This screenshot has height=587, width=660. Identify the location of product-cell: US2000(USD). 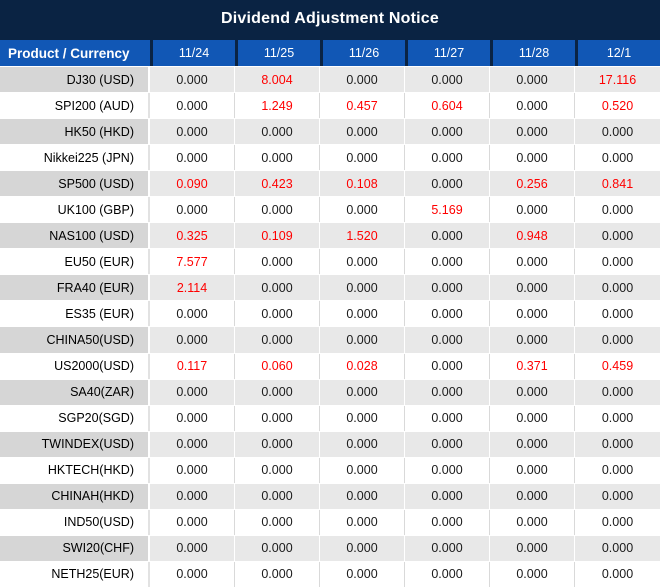
(75, 366).